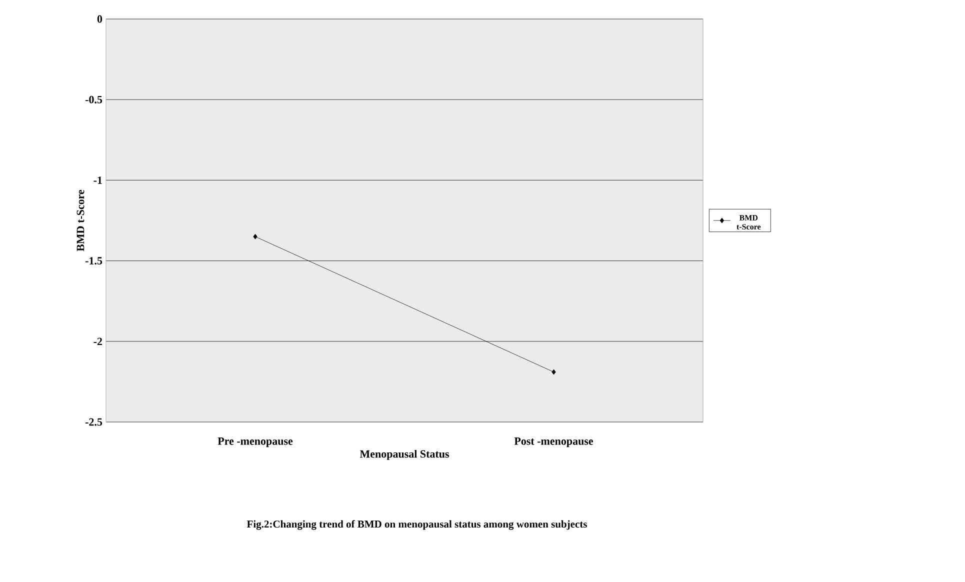 The height and width of the screenshot is (582, 965). I want to click on y-tick-label: -2, so click(98, 342).